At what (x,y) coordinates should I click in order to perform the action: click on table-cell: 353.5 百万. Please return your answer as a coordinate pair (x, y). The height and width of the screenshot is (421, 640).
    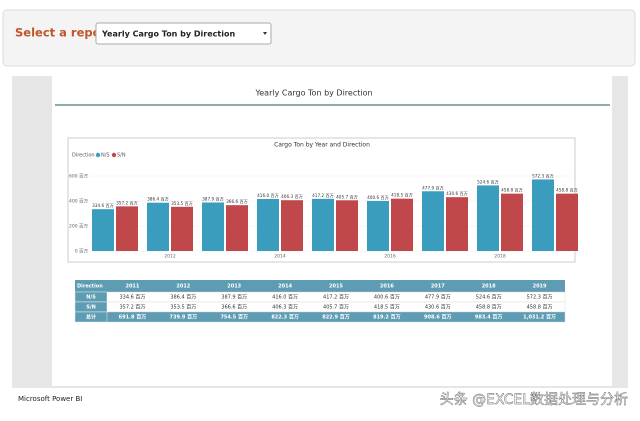
    Looking at the image, I should click on (183, 308).